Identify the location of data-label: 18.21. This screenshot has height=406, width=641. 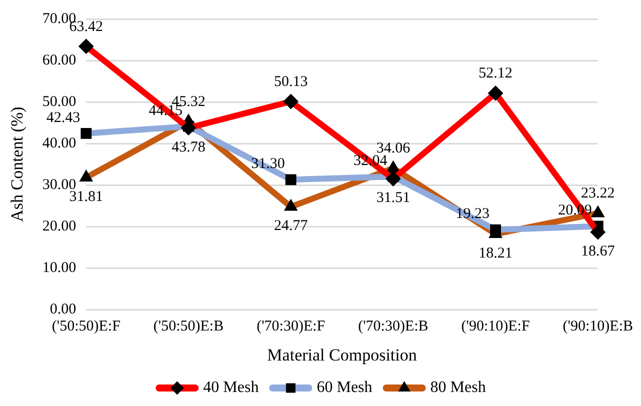
(495, 253).